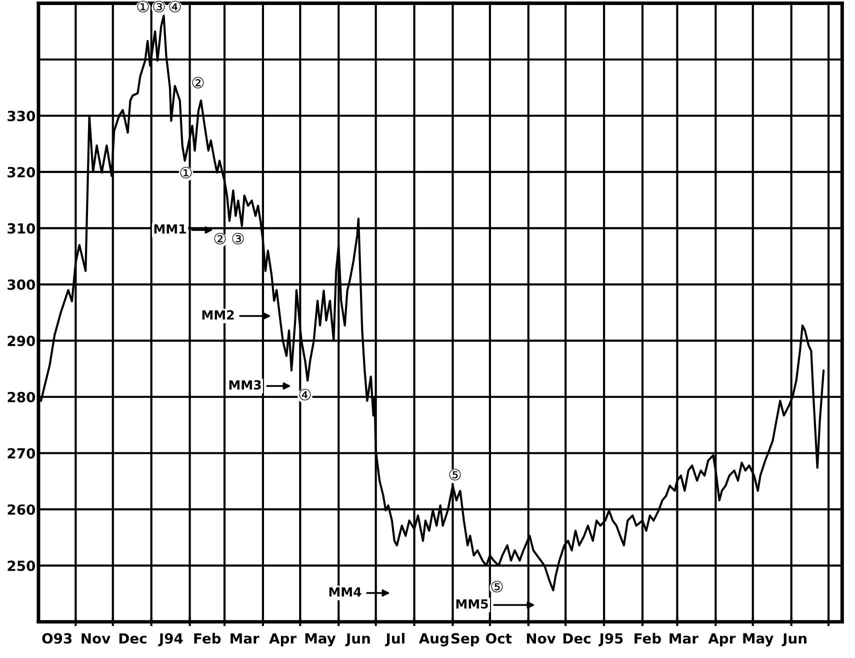 The height and width of the screenshot is (658, 855). I want to click on y-tick-label: 320, so click(22, 172).